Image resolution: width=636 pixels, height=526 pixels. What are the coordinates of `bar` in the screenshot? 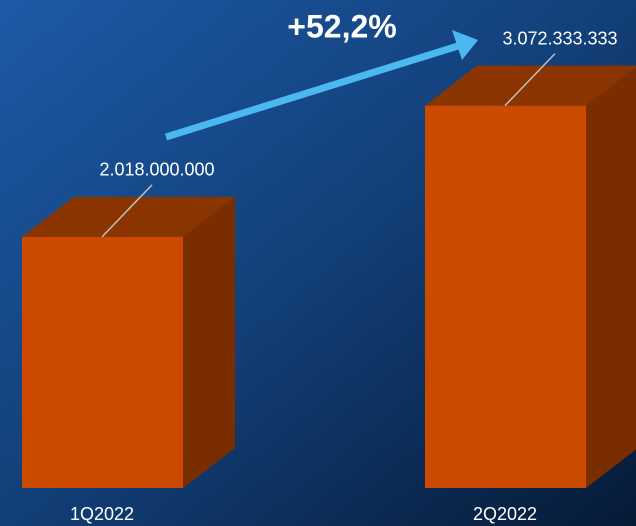 It's located at (102, 362).